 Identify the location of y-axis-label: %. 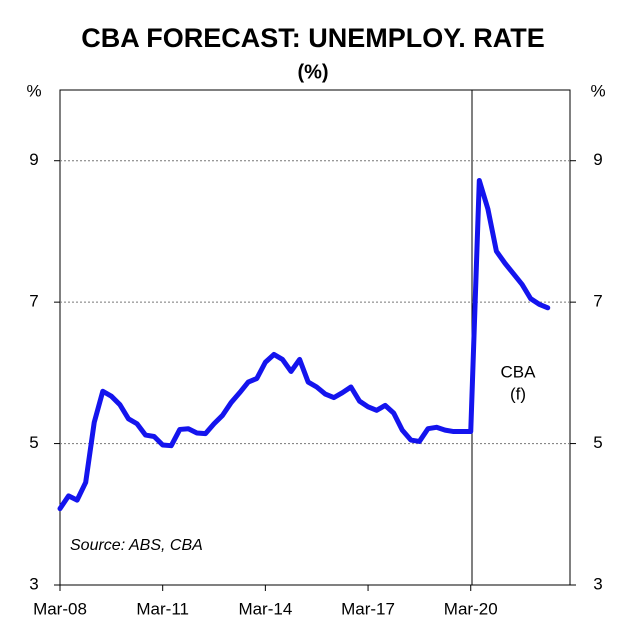
(33, 90).